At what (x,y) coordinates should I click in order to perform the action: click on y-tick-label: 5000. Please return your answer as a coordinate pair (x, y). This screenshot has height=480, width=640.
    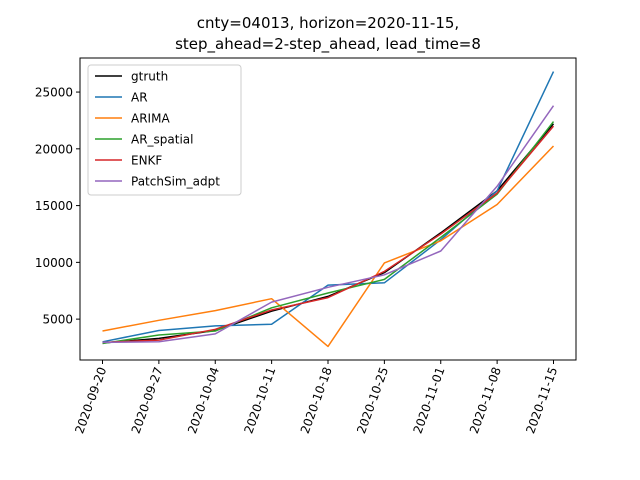
    Looking at the image, I should click on (57, 320).